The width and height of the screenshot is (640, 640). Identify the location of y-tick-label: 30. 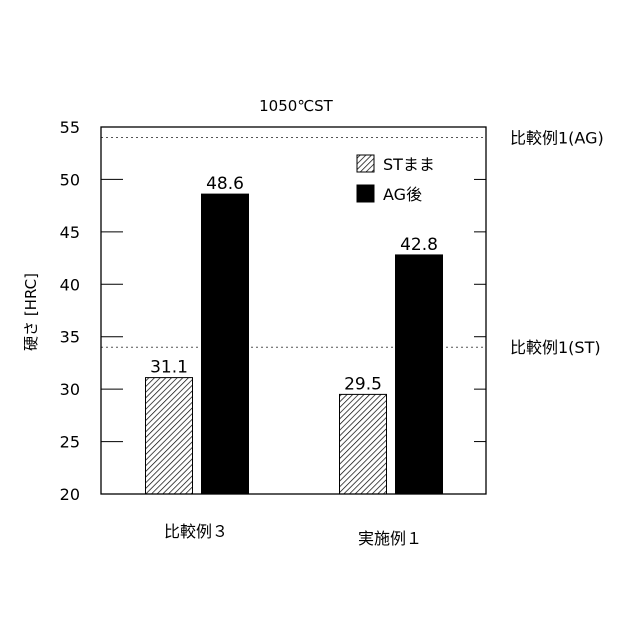
(70, 389).